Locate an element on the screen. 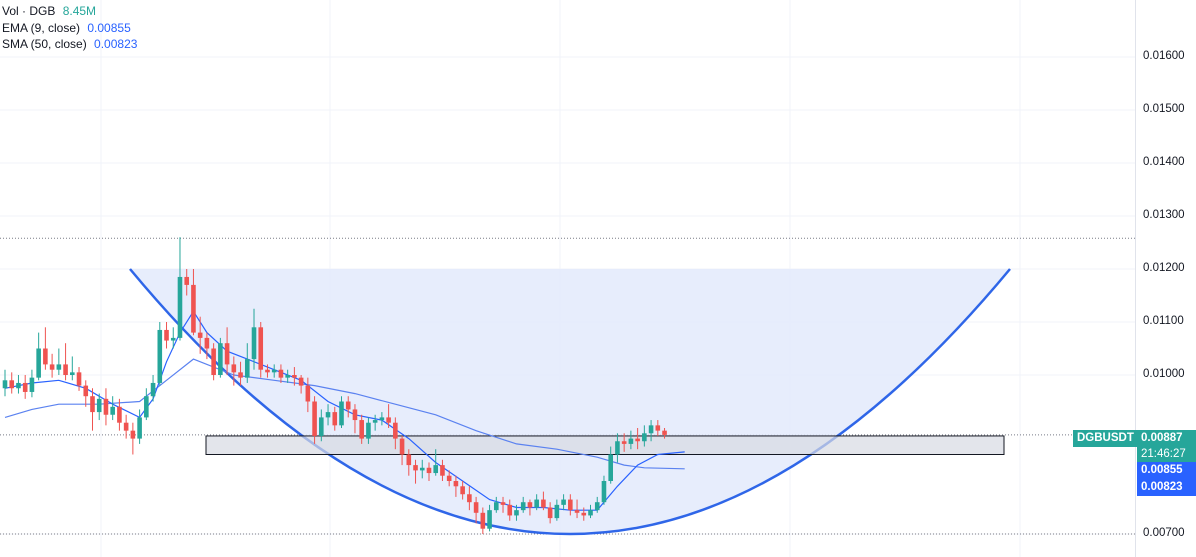 Image resolution: width=1196 pixels, height=557 pixels. support-zone-box is located at coordinates (605, 445).